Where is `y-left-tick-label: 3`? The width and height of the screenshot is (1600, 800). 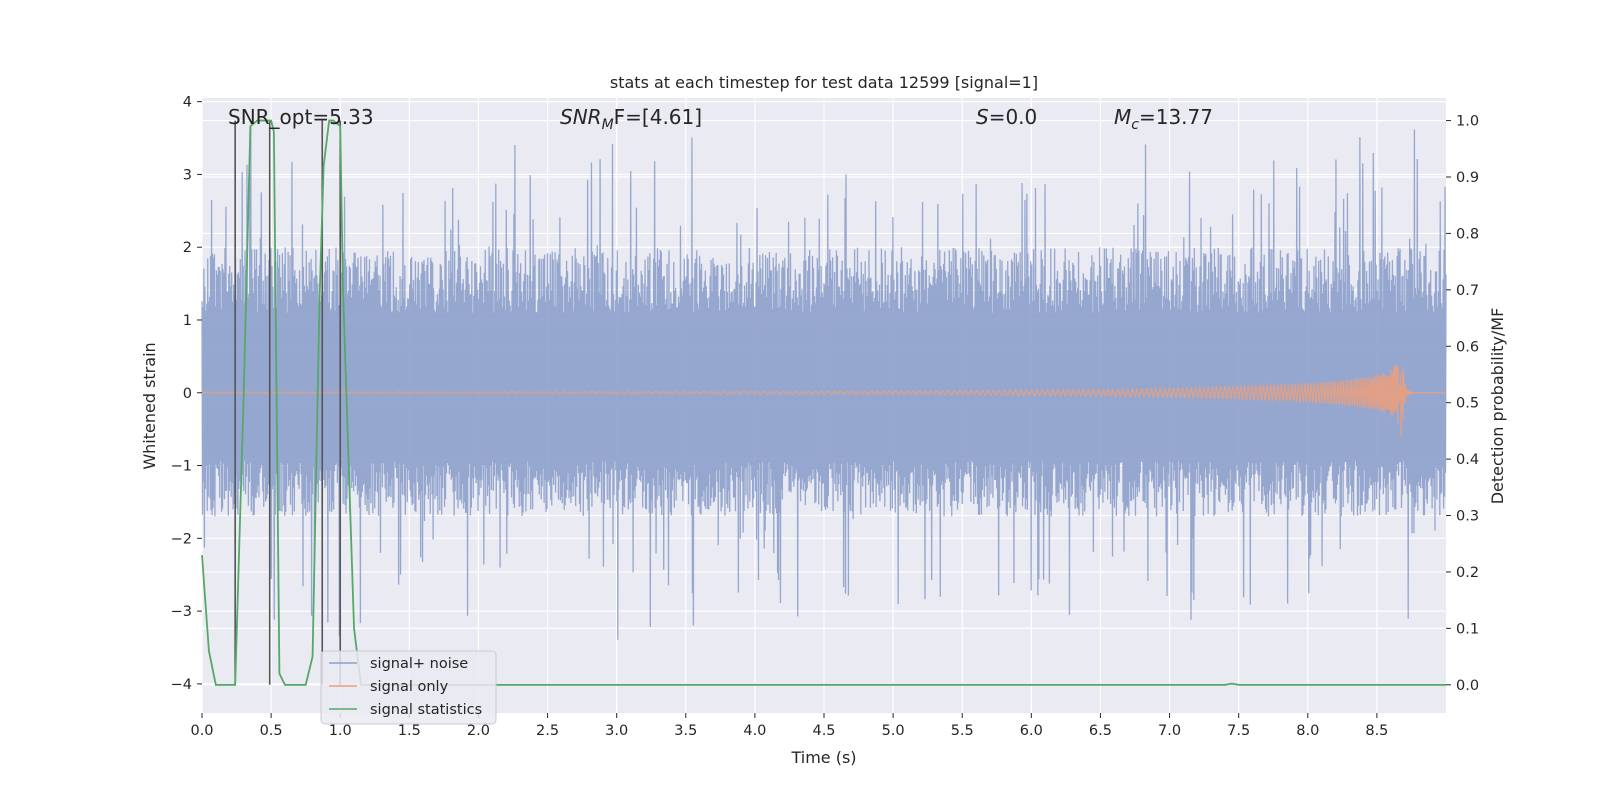 y-left-tick-label: 3 is located at coordinates (187, 175).